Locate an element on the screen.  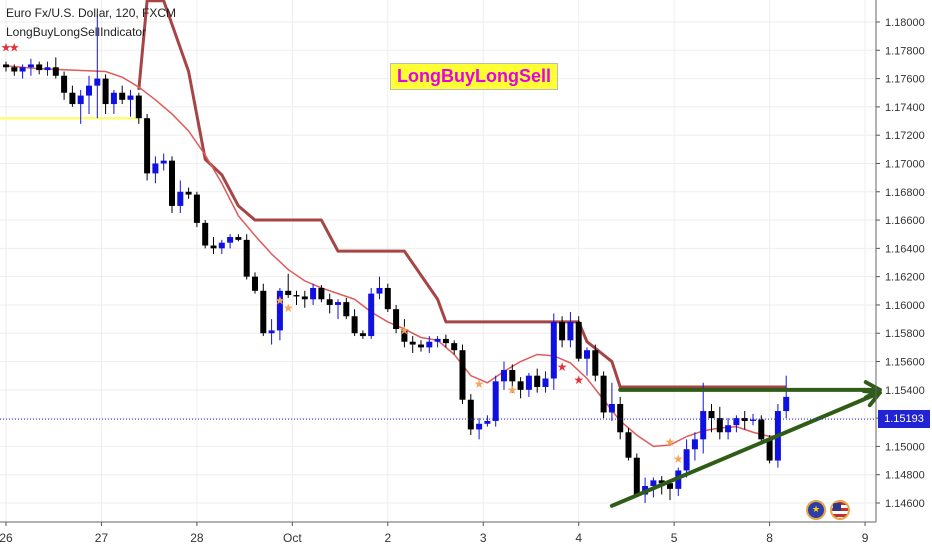
y-tick-label: 1.15000 is located at coordinates (905, 447).